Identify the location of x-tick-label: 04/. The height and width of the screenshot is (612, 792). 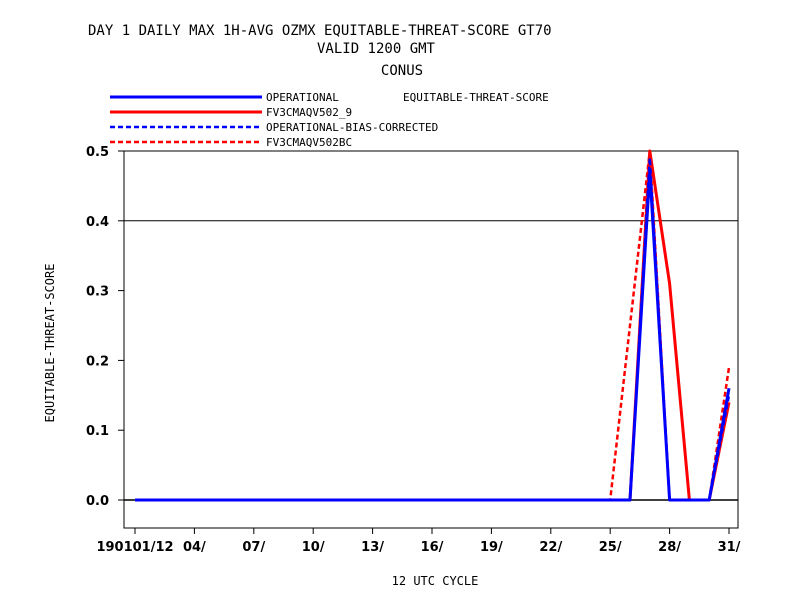
(194, 547).